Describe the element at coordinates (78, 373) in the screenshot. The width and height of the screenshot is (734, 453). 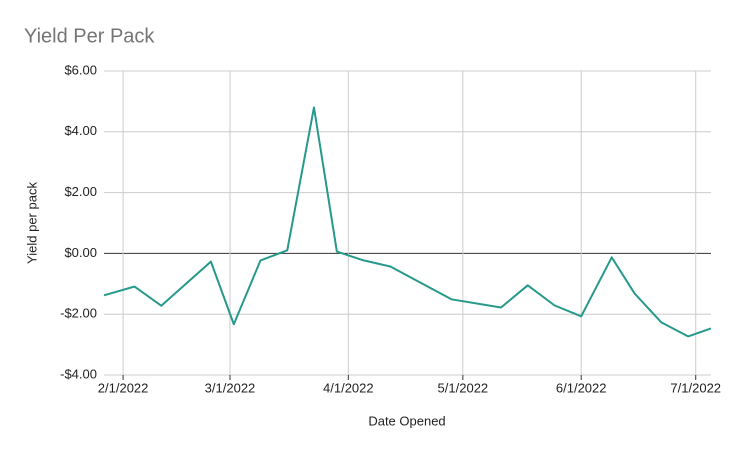
I see `y-tick-label: -$4.00` at that location.